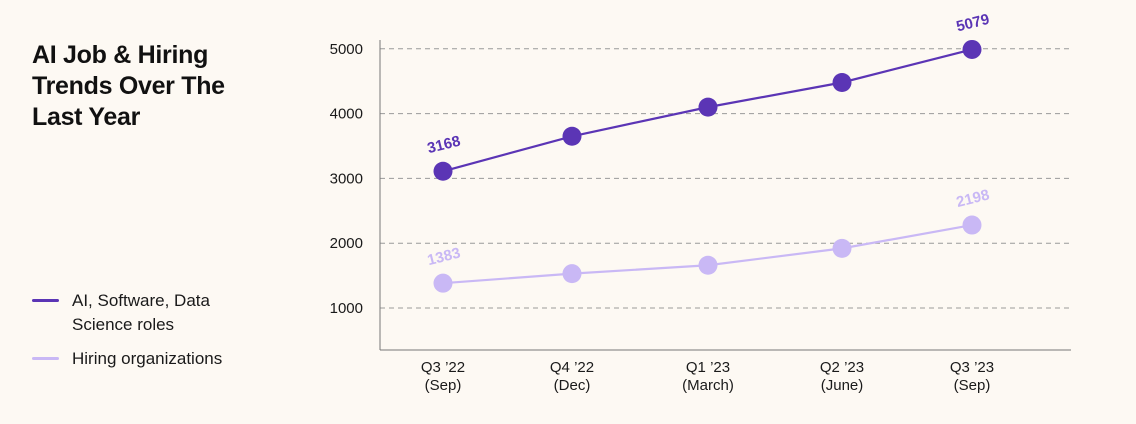  What do you see at coordinates (572, 376) in the screenshot?
I see `x-tick-label: Q4 ’22 (Dec)` at bounding box center [572, 376].